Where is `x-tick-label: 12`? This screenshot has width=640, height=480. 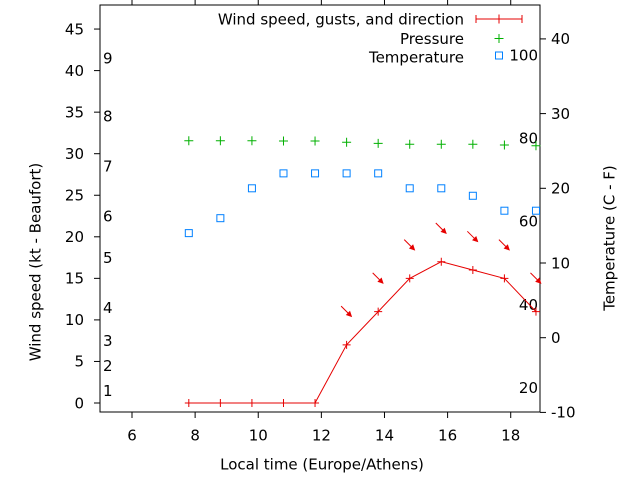 x-tick-label: 12 is located at coordinates (321, 435).